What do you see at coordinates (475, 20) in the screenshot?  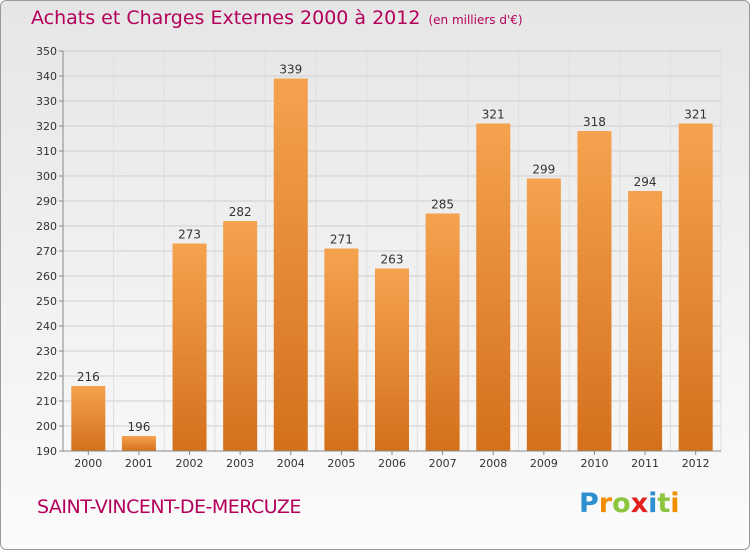 I see `chart-unit: (en milliers d'€)` at bounding box center [475, 20].